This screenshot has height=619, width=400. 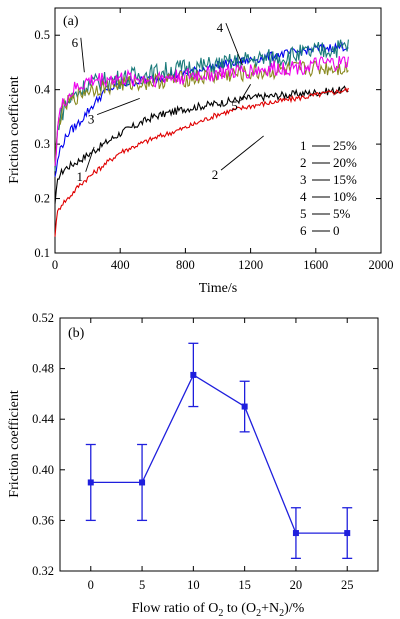 What do you see at coordinates (218, 288) in the screenshot?
I see `panel-a-x-axis-title: Time/s` at bounding box center [218, 288].